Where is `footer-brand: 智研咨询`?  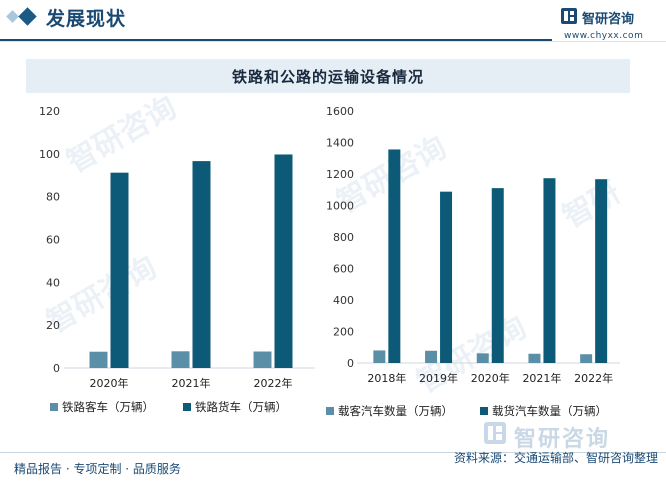 footer-brand: 智研咨询 is located at coordinates (564, 436).